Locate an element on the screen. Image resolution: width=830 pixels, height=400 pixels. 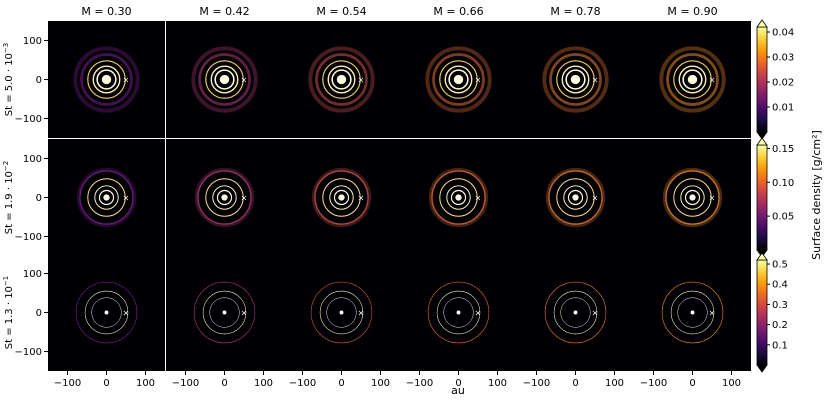
row-label: St = 5.0 · 10−3 is located at coordinates (8, 80).